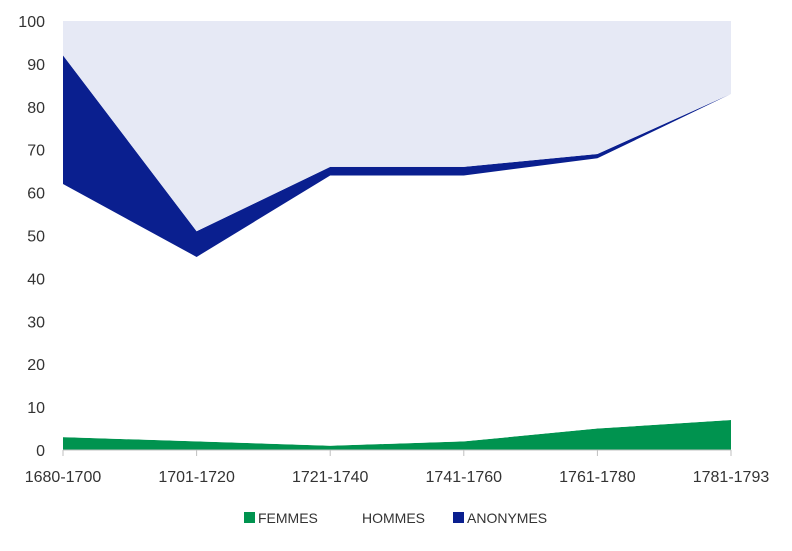 This screenshot has width=792, height=551. Describe the element at coordinates (36, 65) in the screenshot. I see `y-tick-label: 90` at that location.